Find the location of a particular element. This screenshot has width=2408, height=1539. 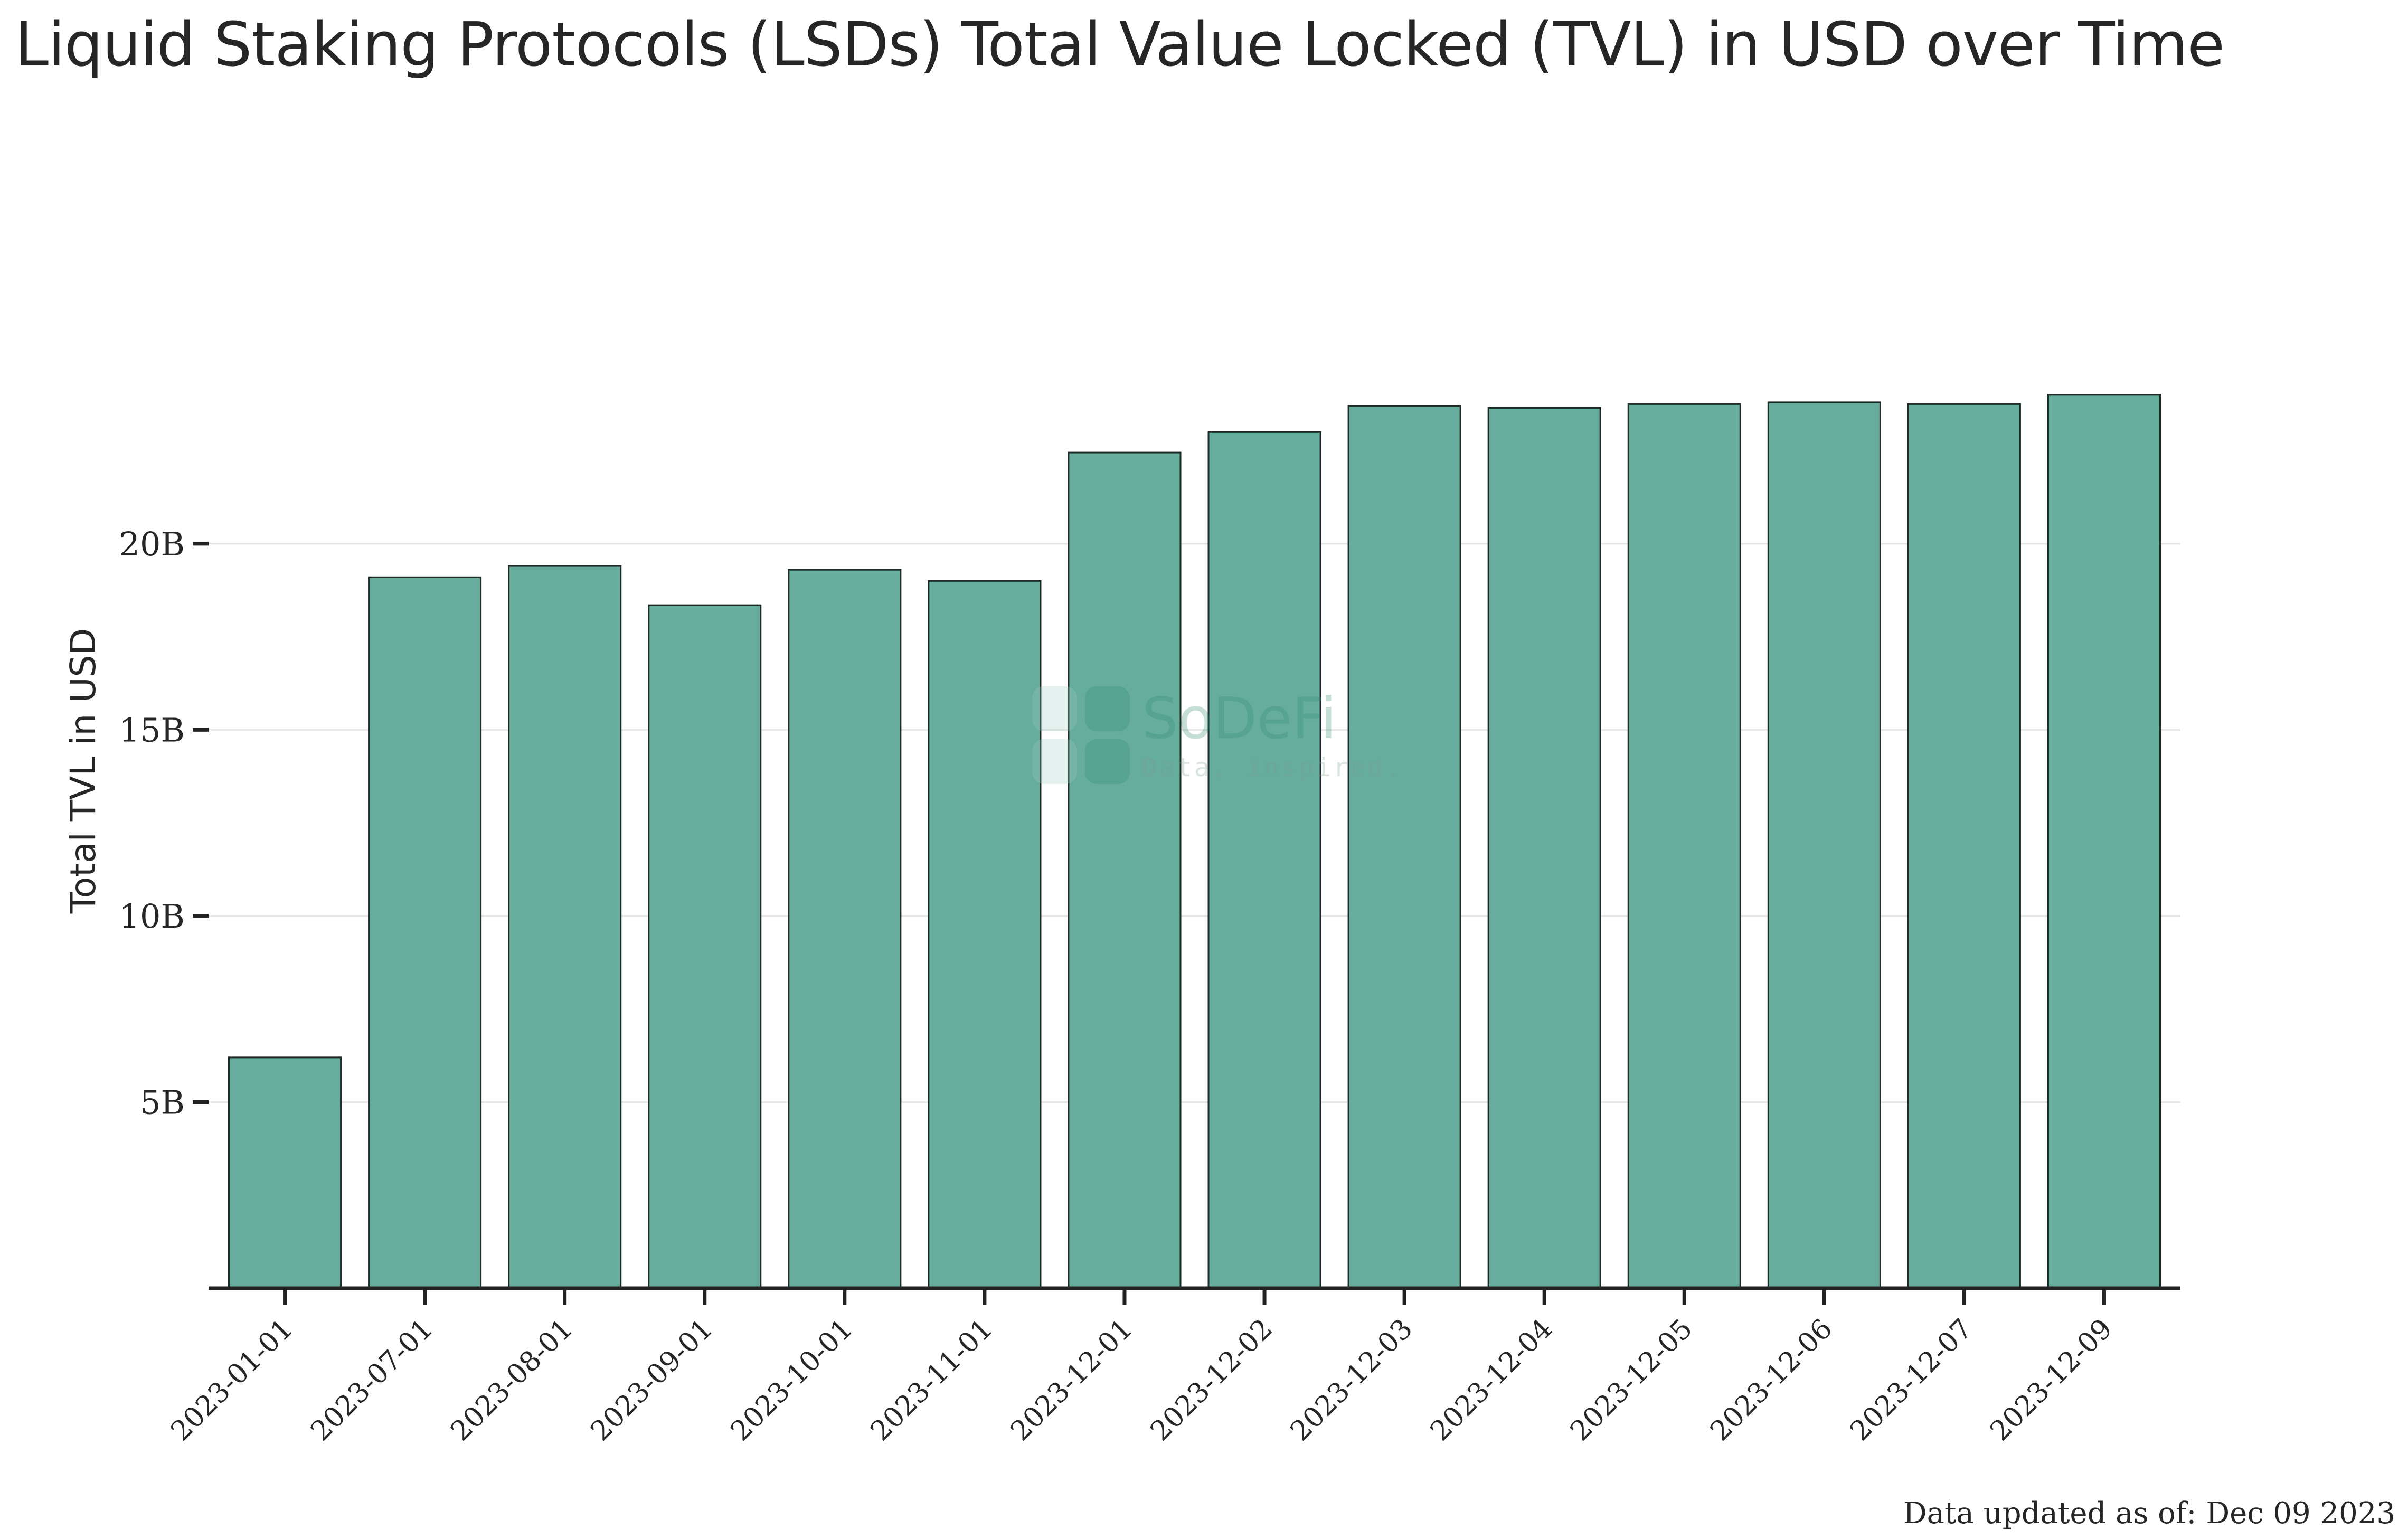

x-tick-label: 2023-12-09 is located at coordinates (2051, 1380).